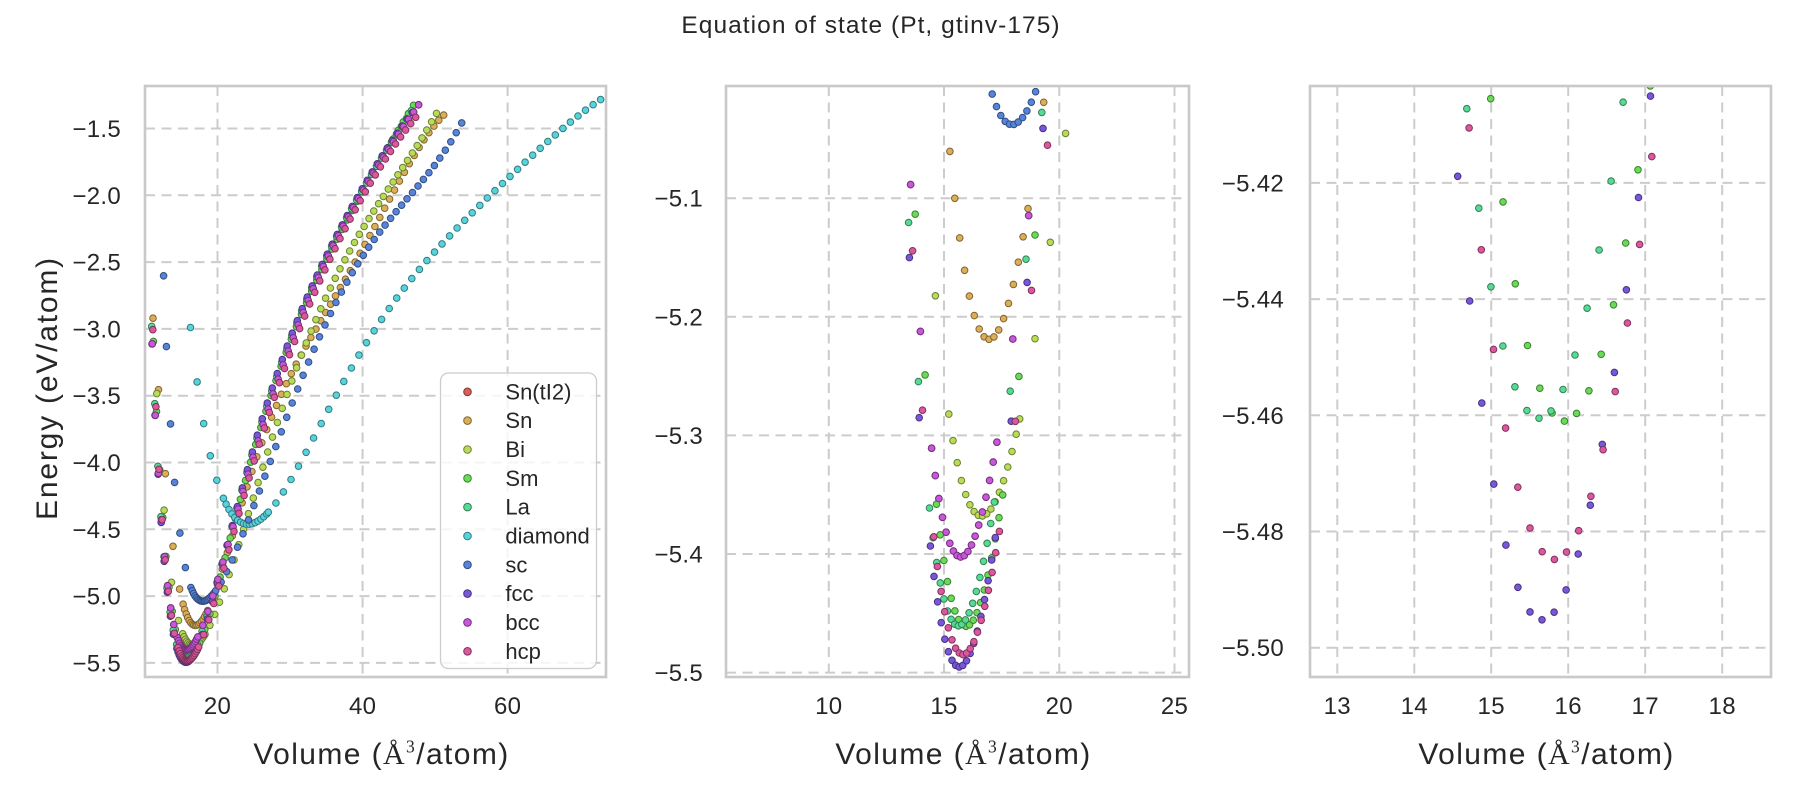 The image size is (1800, 800). I want to click on svg-text: −5.3, so click(678, 436).